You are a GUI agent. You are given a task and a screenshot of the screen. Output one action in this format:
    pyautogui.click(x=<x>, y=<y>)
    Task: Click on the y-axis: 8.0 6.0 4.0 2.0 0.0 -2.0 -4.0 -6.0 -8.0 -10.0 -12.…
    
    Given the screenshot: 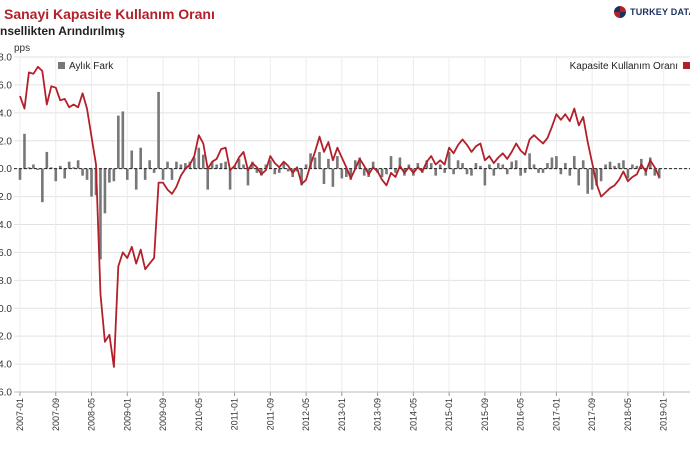 What is the action you would take?
    pyautogui.click(x=6, y=226)
    